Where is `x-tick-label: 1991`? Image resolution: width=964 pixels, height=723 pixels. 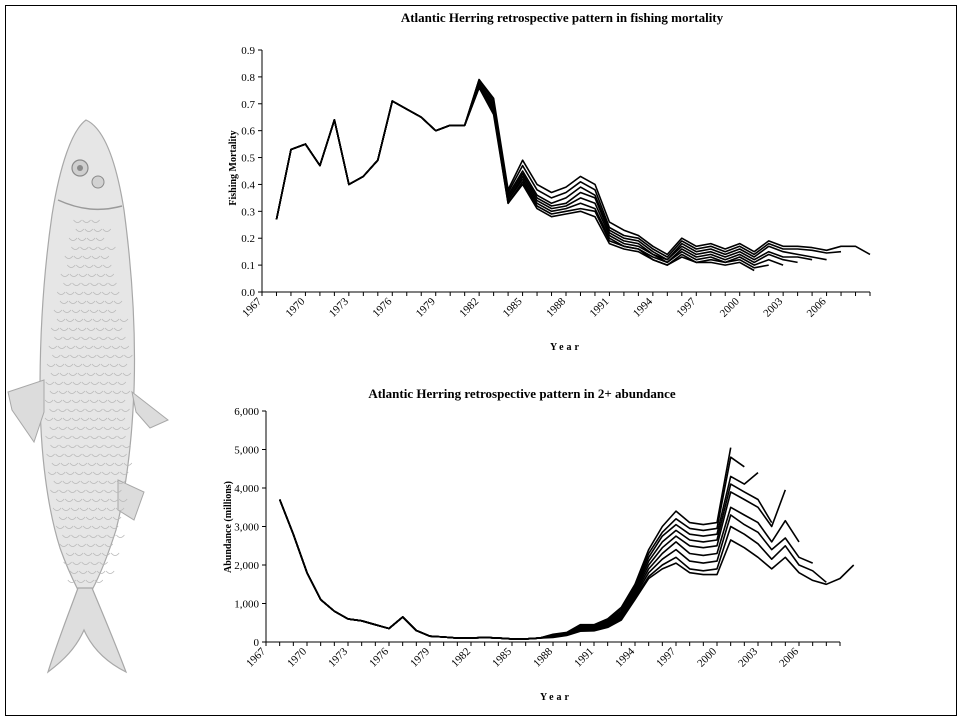 x-tick-label: 1991 is located at coordinates (584, 658).